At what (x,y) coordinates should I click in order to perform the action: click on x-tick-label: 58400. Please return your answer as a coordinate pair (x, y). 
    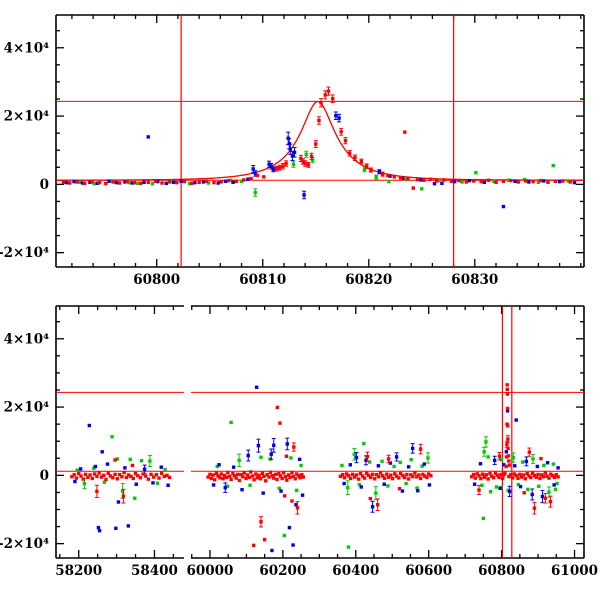
    Looking at the image, I should click on (154, 571).